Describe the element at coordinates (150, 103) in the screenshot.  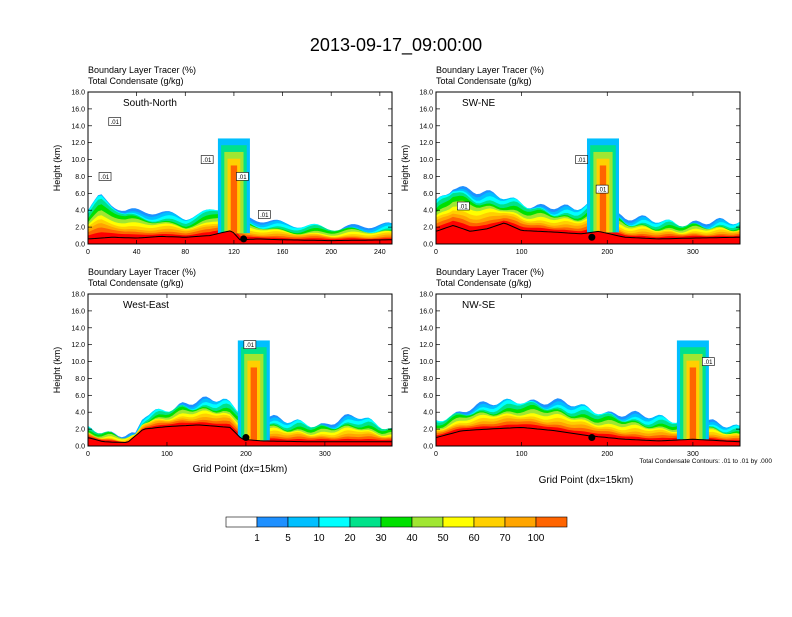
I see `section-label: South-North` at that location.